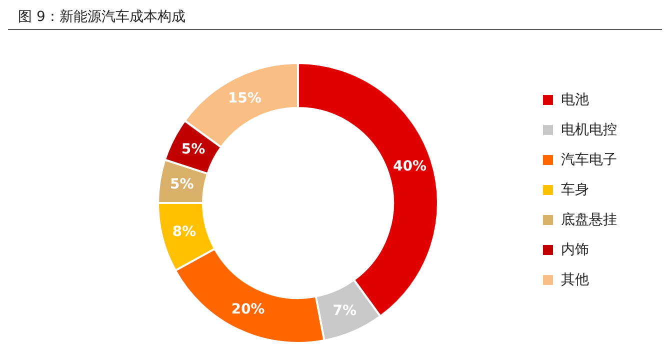 The height and width of the screenshot is (355, 670). Describe the element at coordinates (575, 250) in the screenshot. I see `legend-label: 内饰` at that location.